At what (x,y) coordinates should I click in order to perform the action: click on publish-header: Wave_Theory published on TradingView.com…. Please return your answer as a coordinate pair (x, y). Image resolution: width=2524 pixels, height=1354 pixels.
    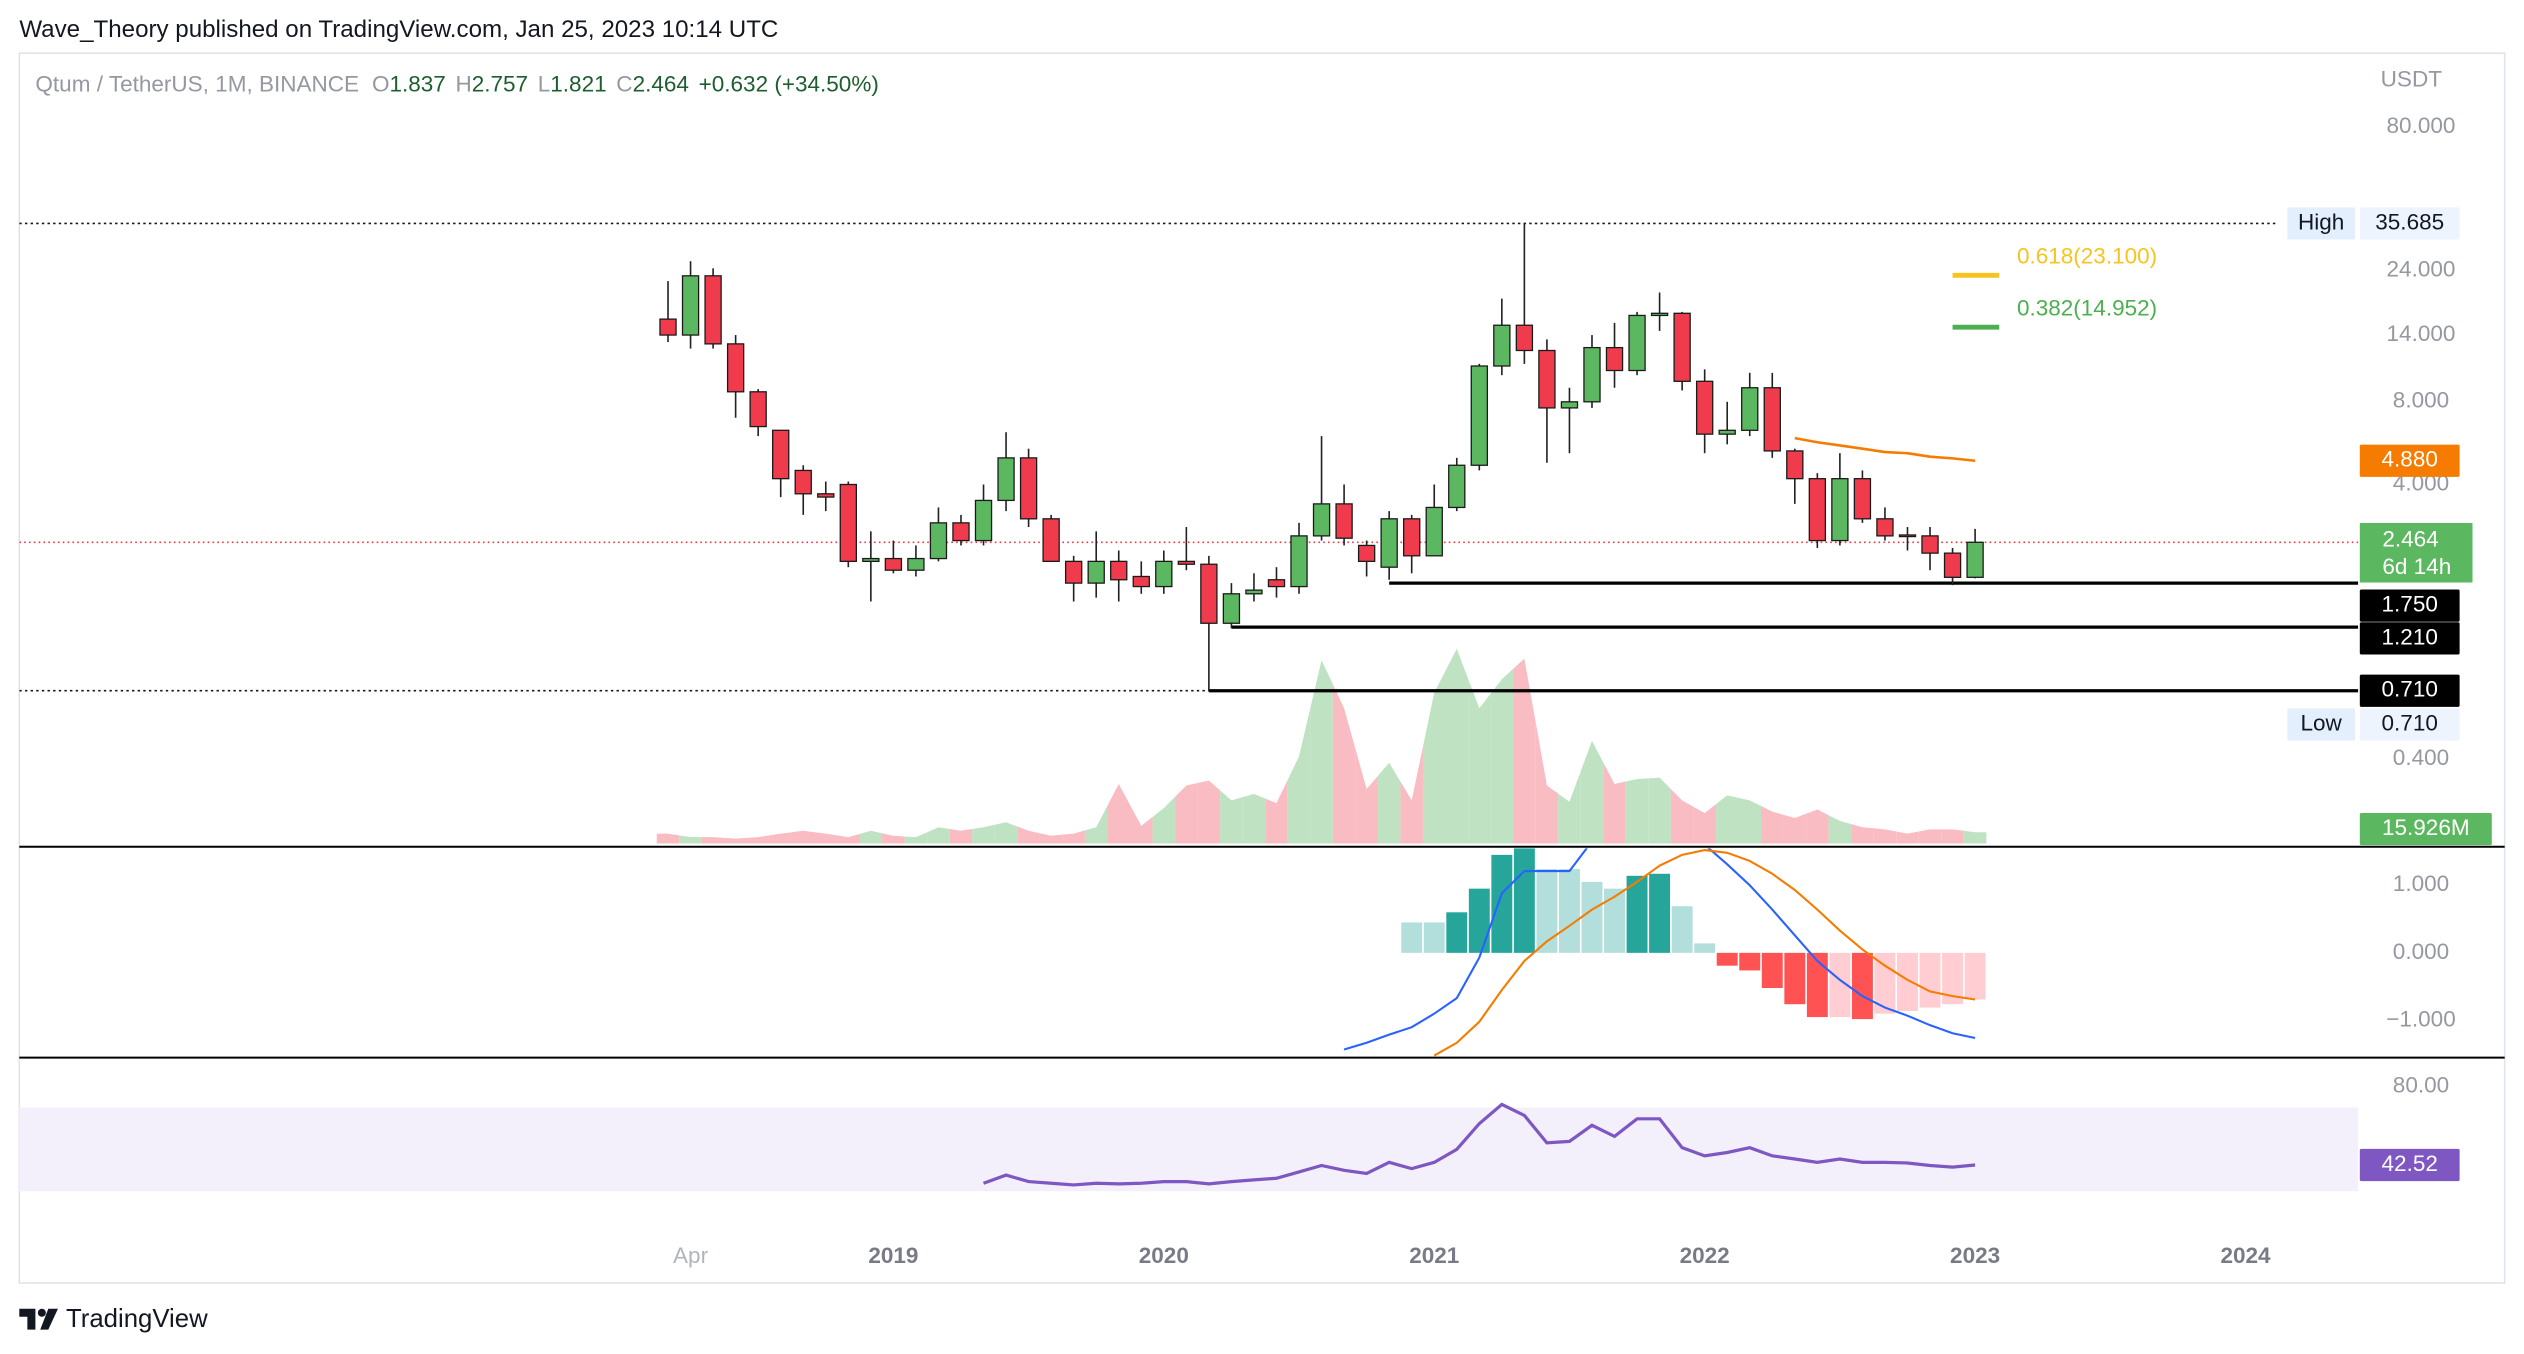
    Looking at the image, I should click on (398, 29).